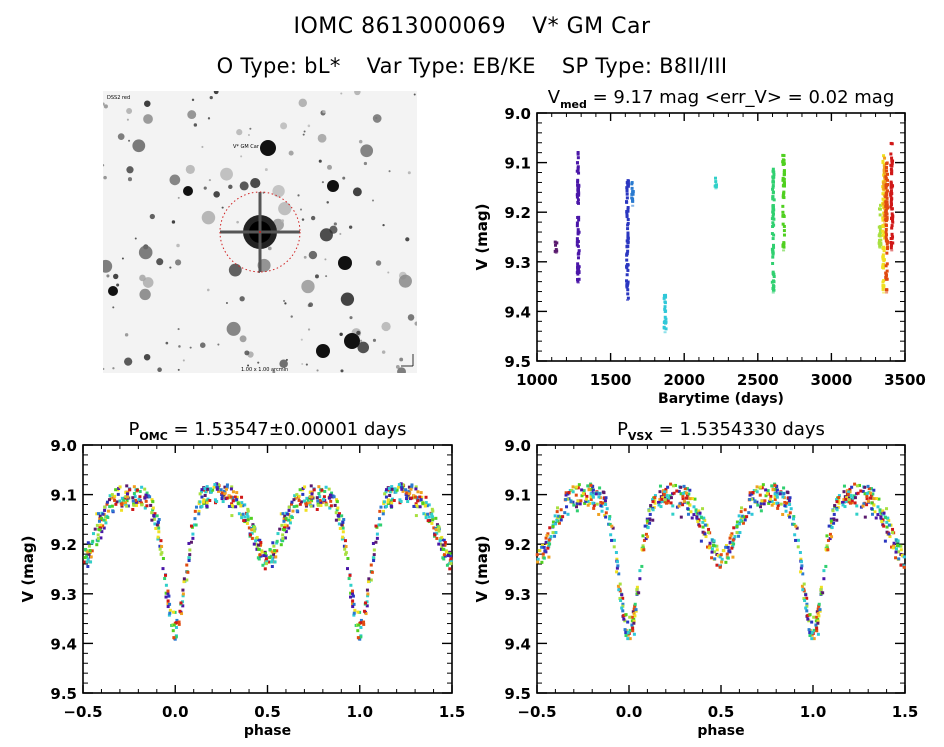  What do you see at coordinates (63, 545) in the screenshot?
I see `y-tick-label: 9.2` at bounding box center [63, 545].